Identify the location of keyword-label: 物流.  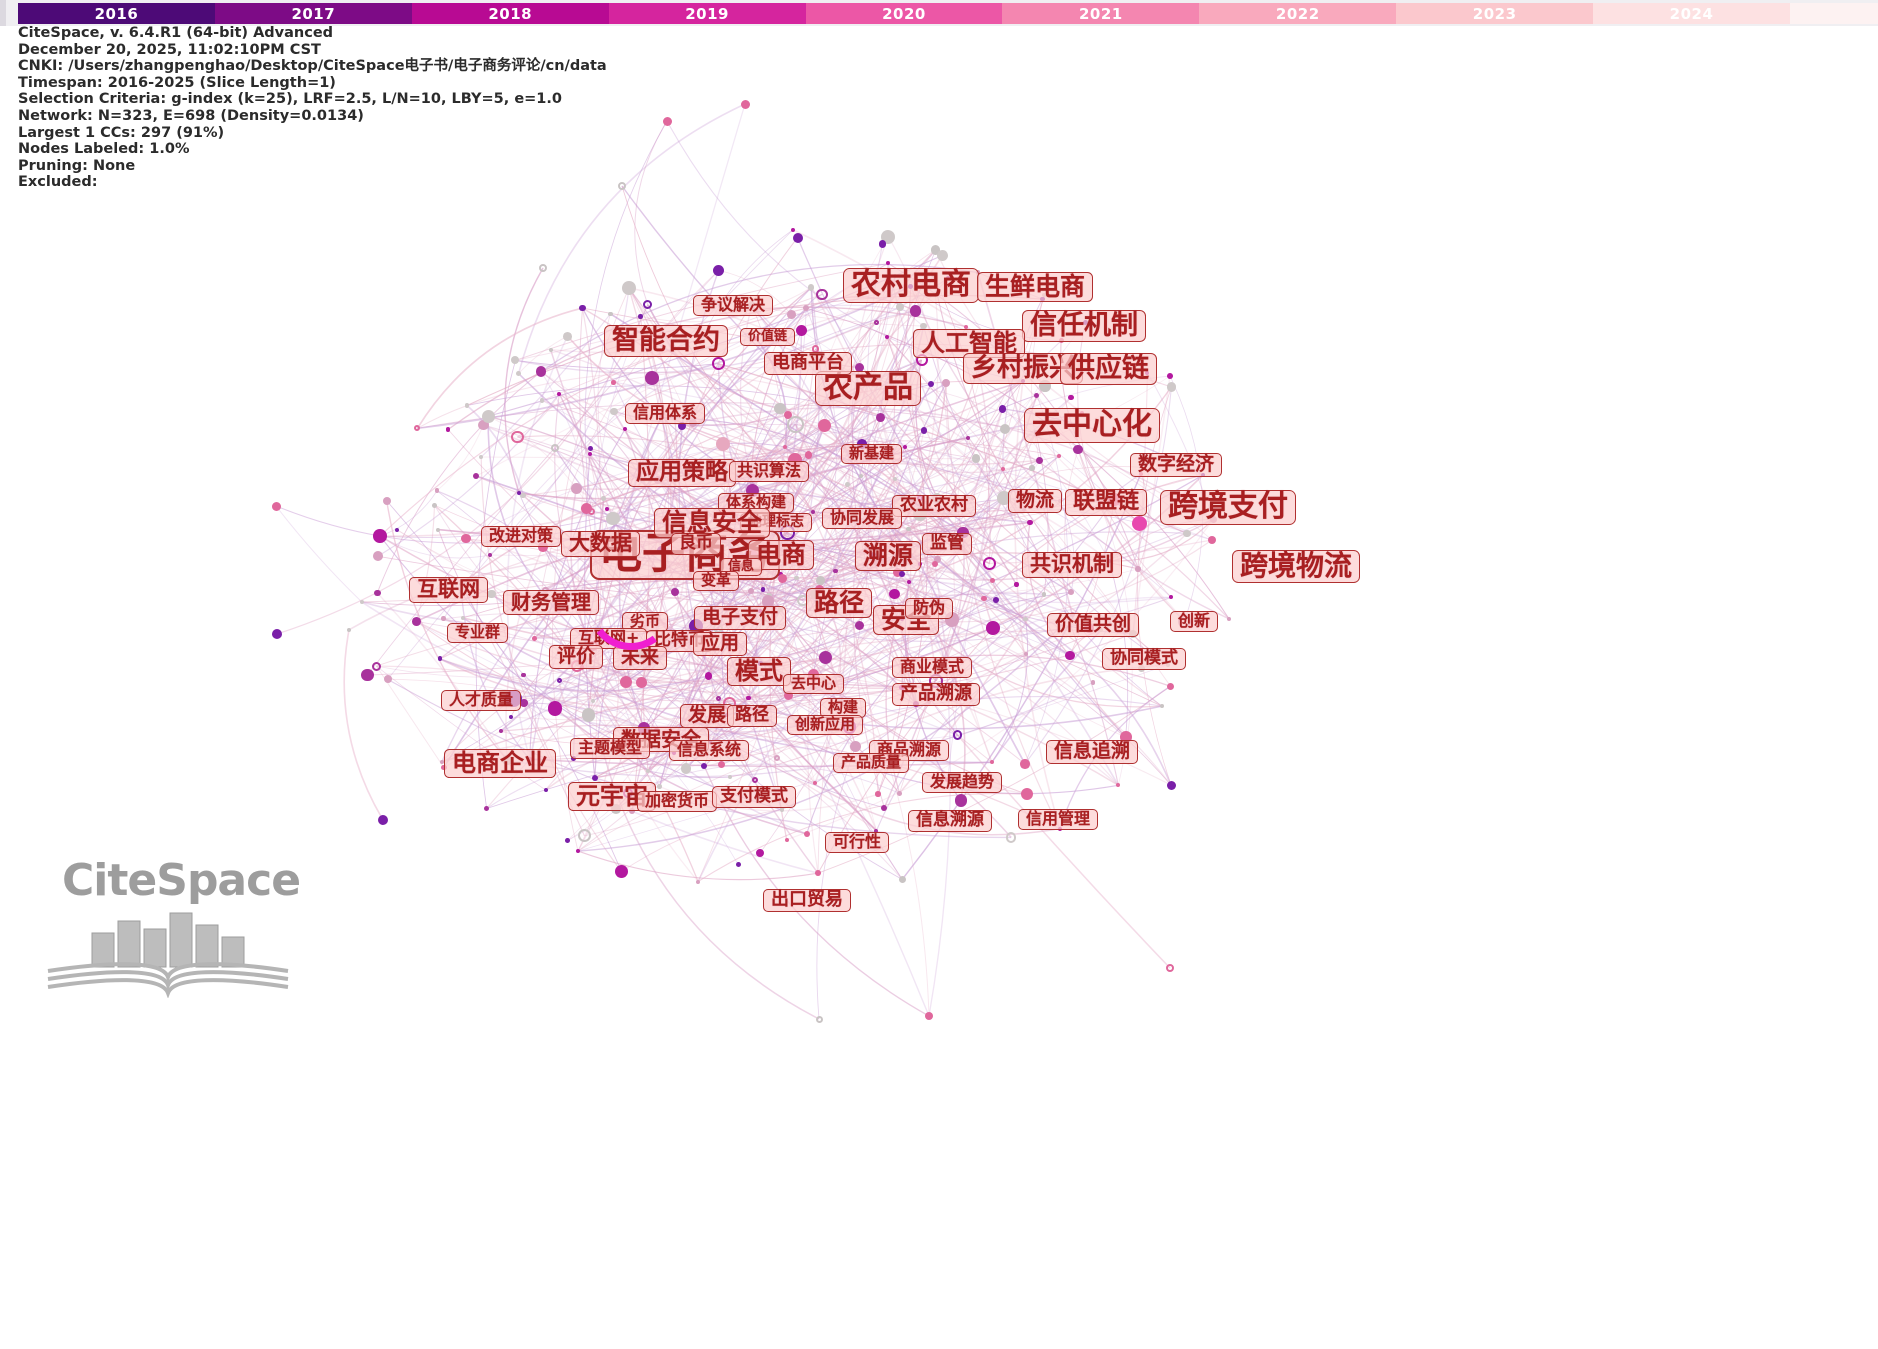
(1035, 501).